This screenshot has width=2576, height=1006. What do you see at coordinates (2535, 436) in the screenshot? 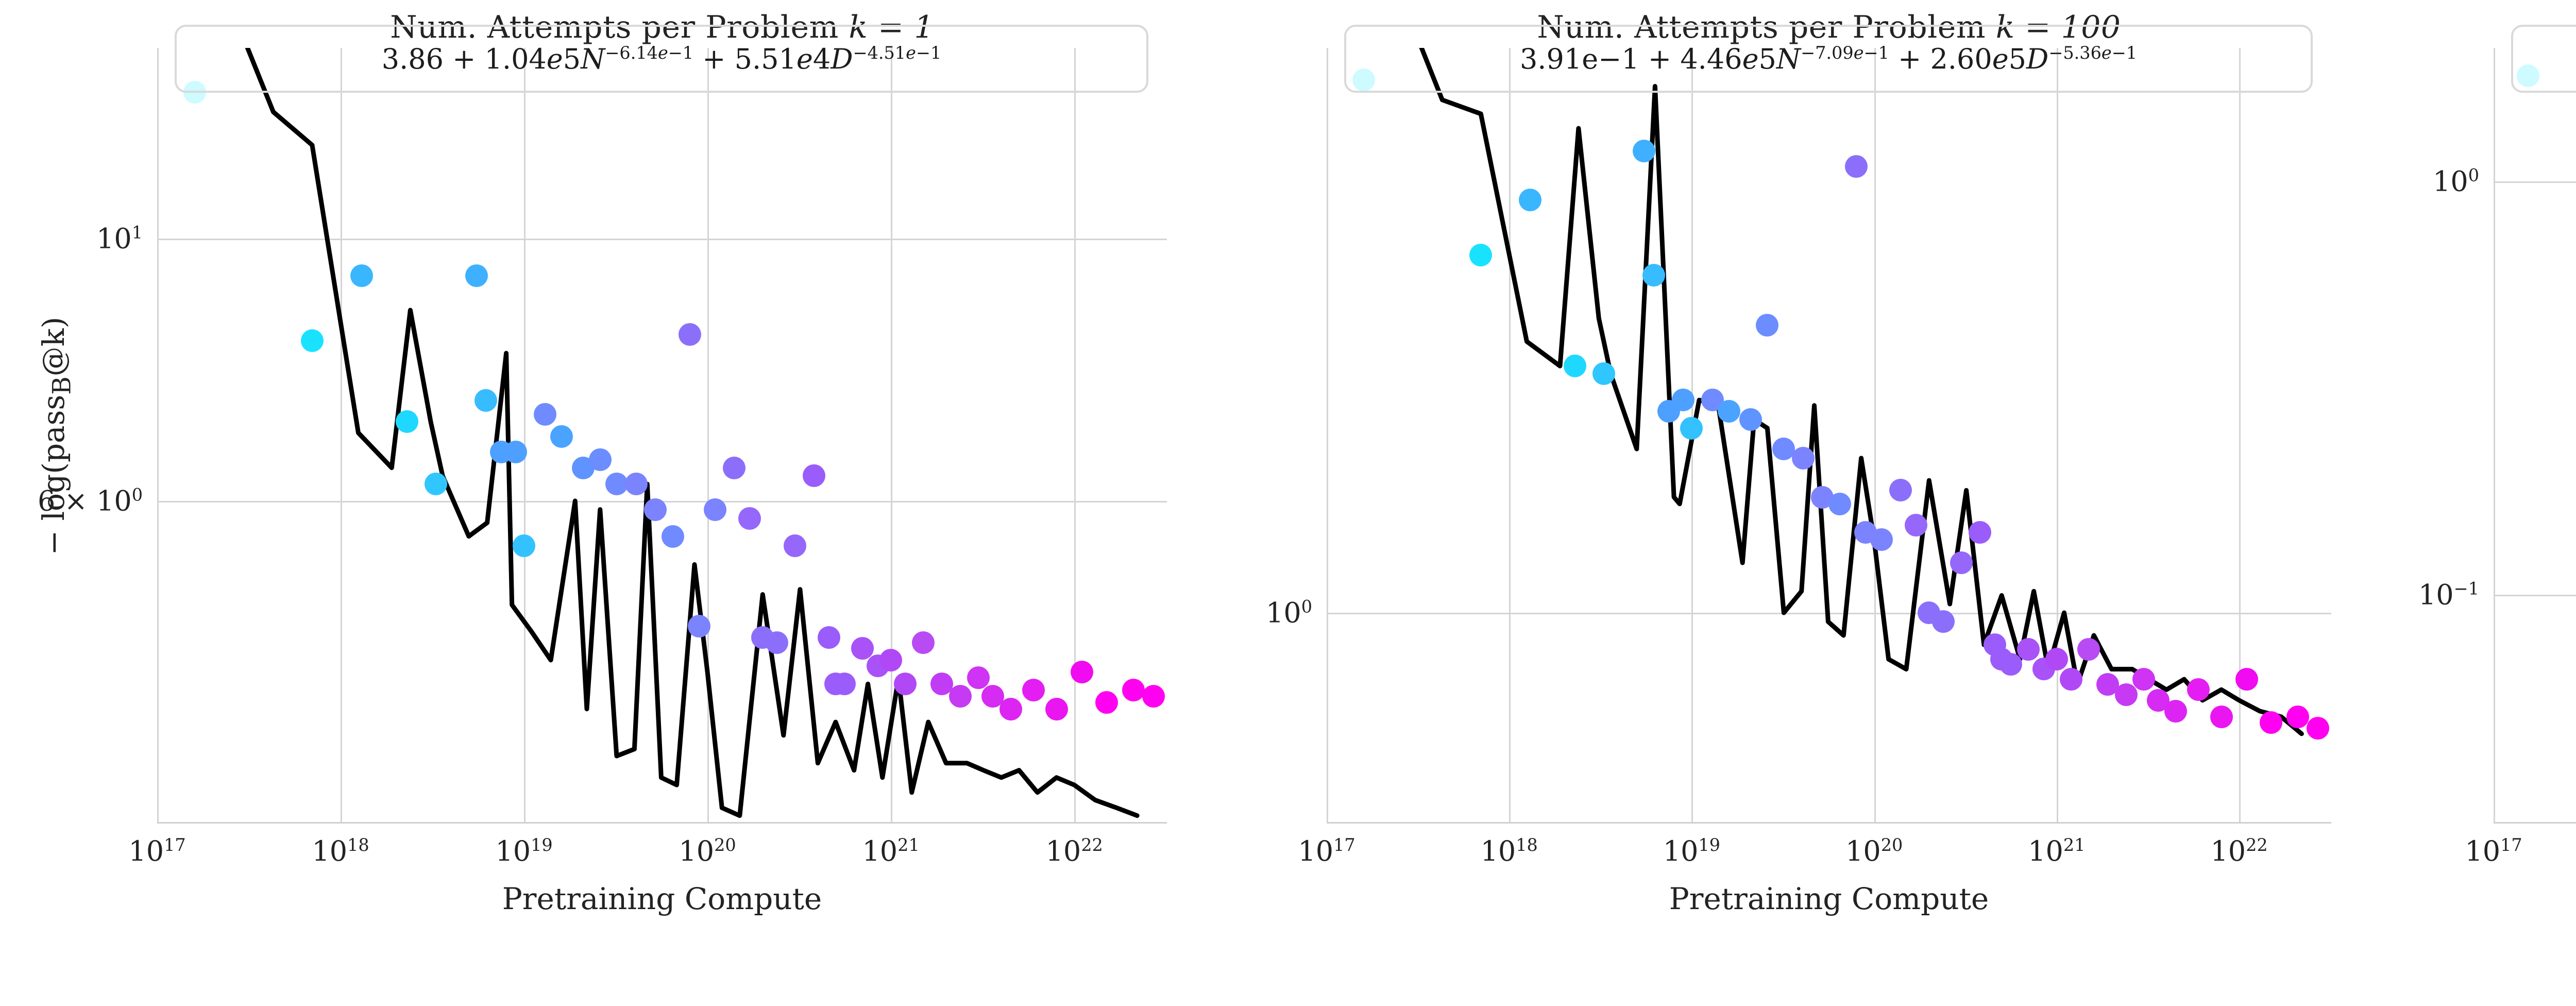
I see `fit-curve` at bounding box center [2535, 436].